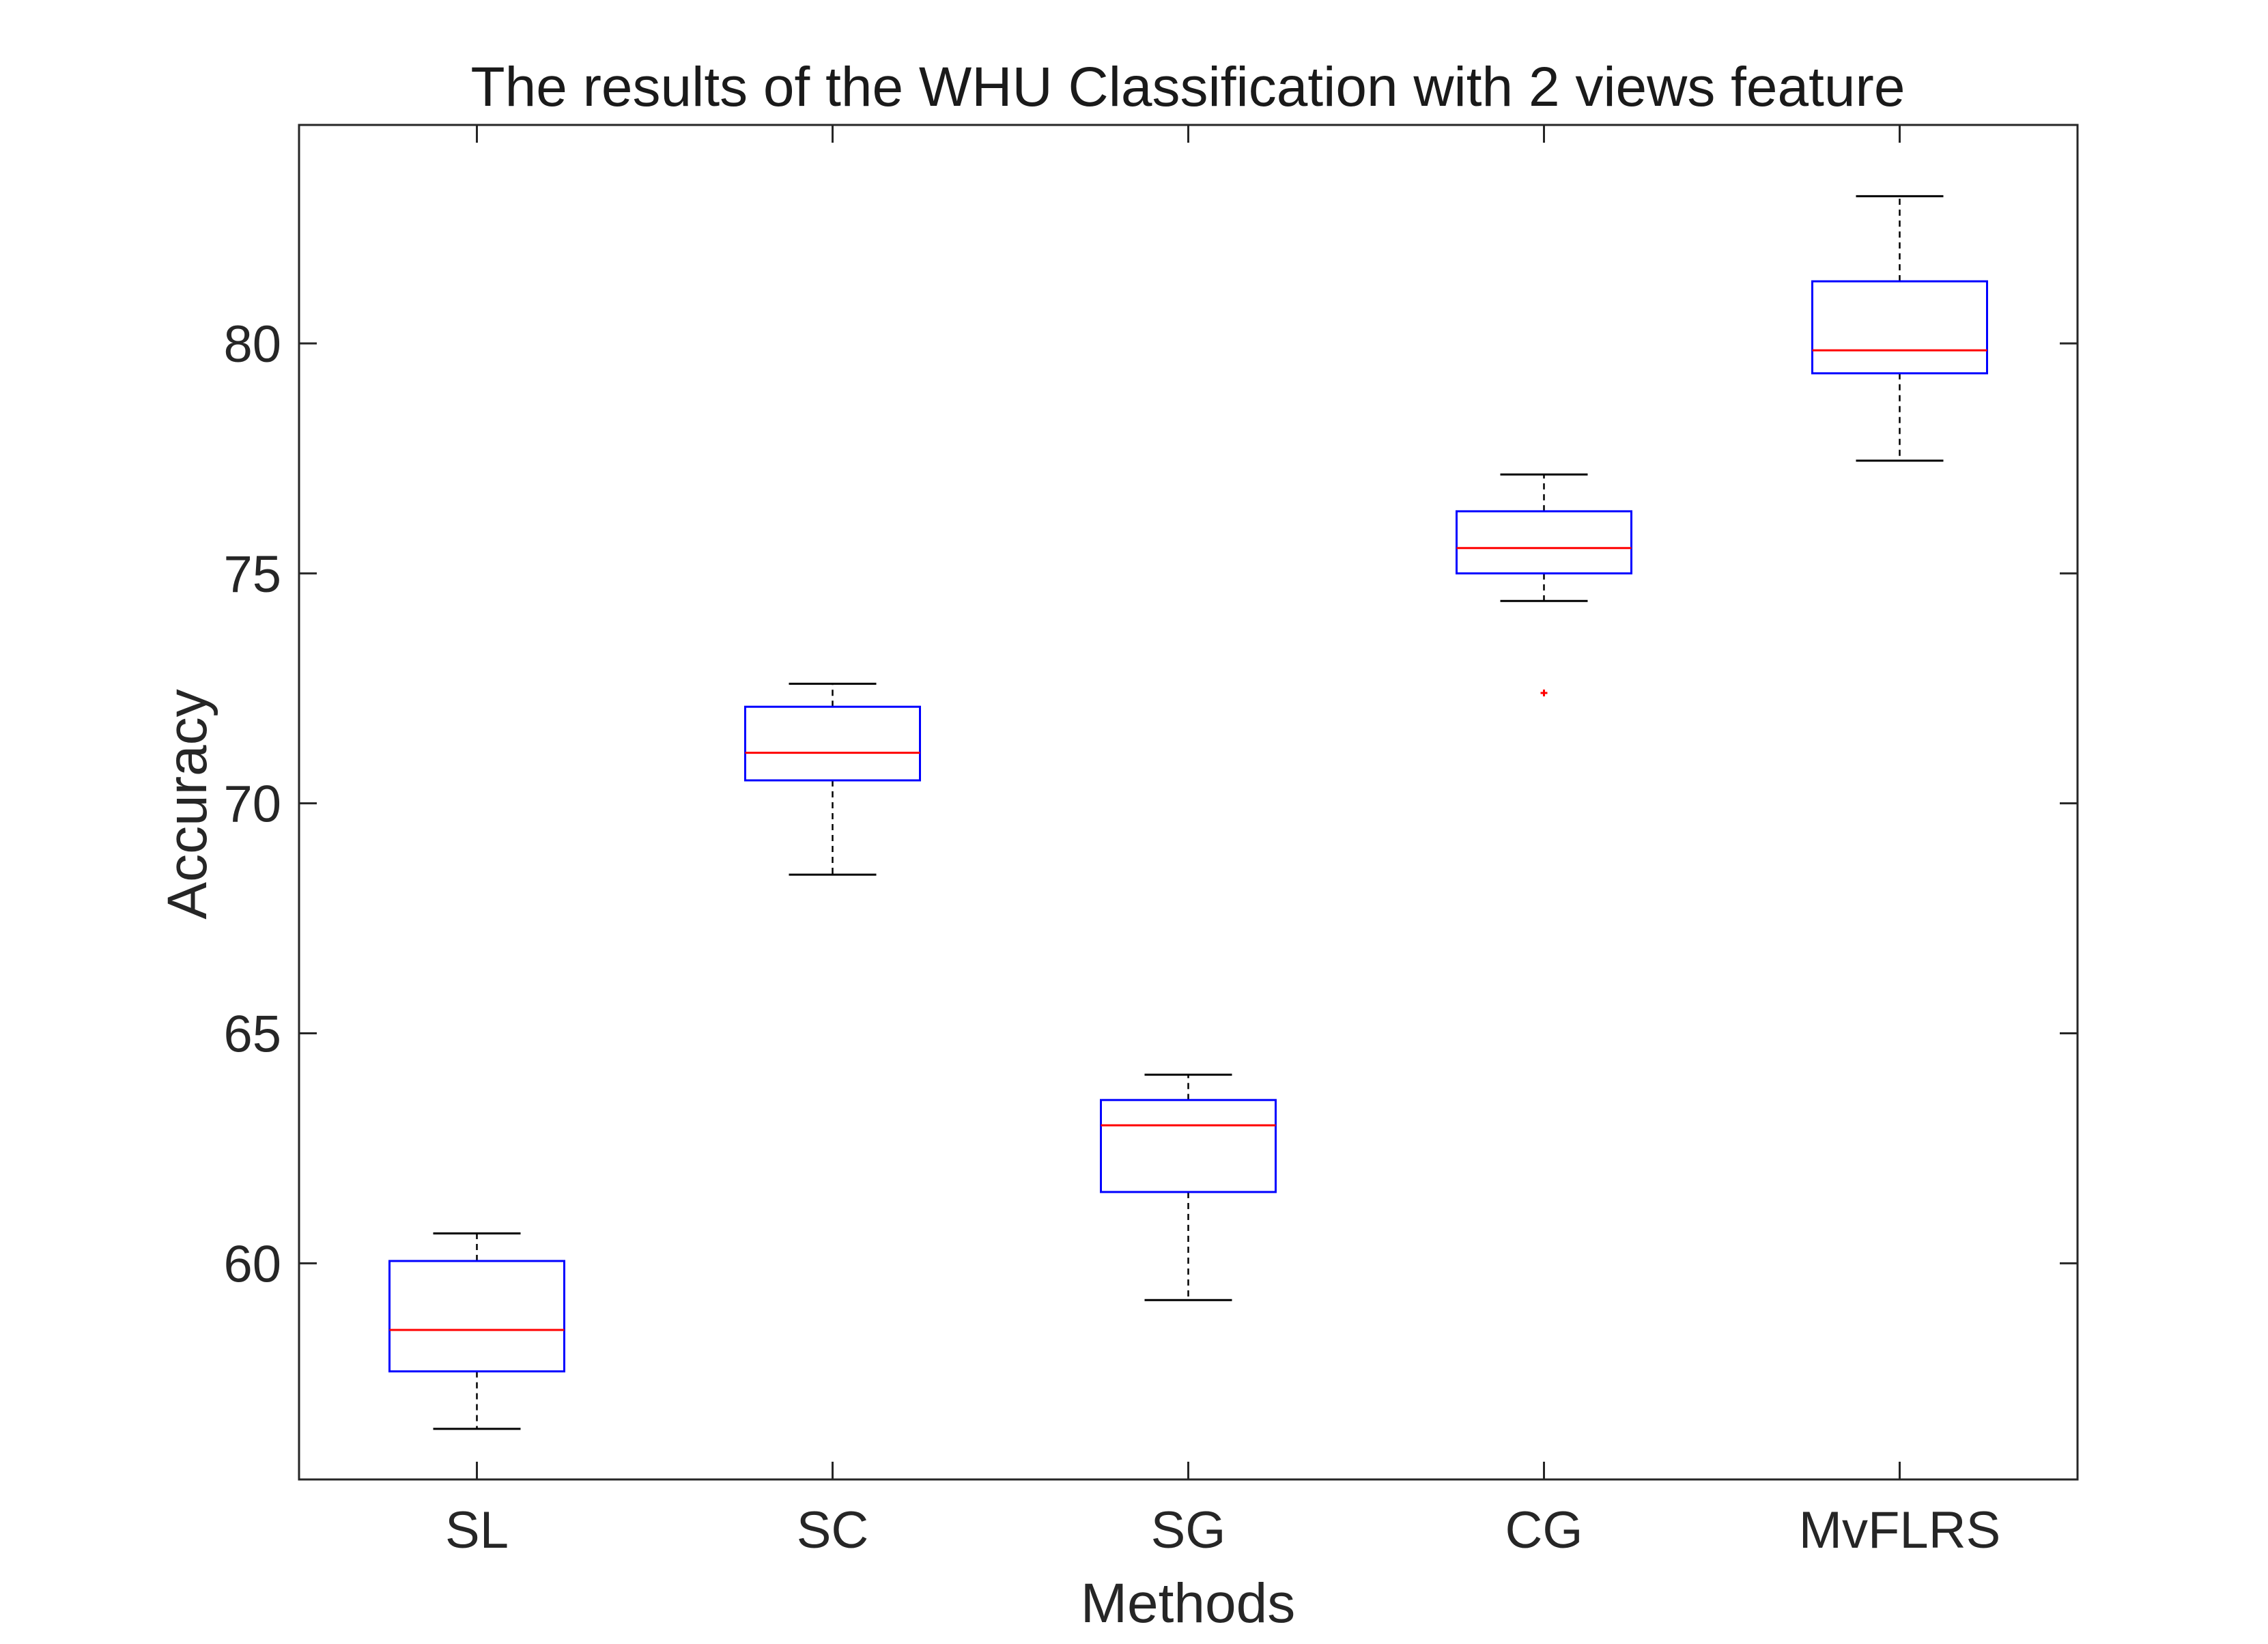  Describe the element at coordinates (833, 1530) in the screenshot. I see `x-tick-label: SC` at that location.